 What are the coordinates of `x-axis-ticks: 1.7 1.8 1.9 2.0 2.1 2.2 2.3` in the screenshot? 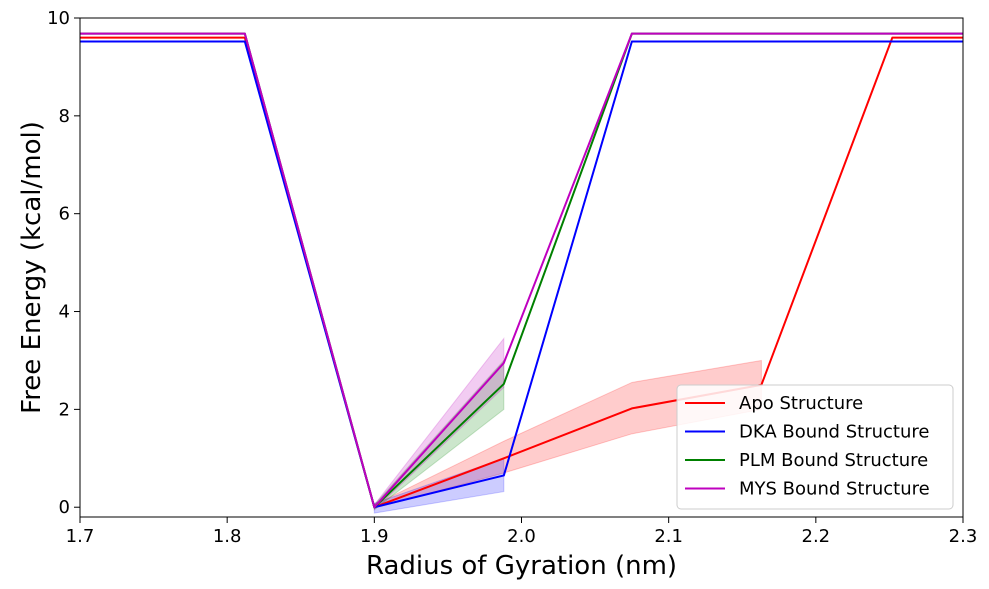 It's located at (522, 532).